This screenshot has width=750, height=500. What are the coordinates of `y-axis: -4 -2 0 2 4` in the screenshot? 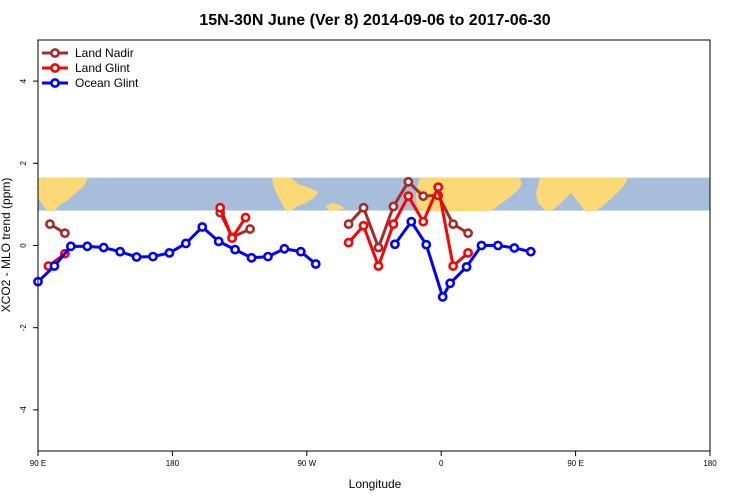 It's located at (28, 245).